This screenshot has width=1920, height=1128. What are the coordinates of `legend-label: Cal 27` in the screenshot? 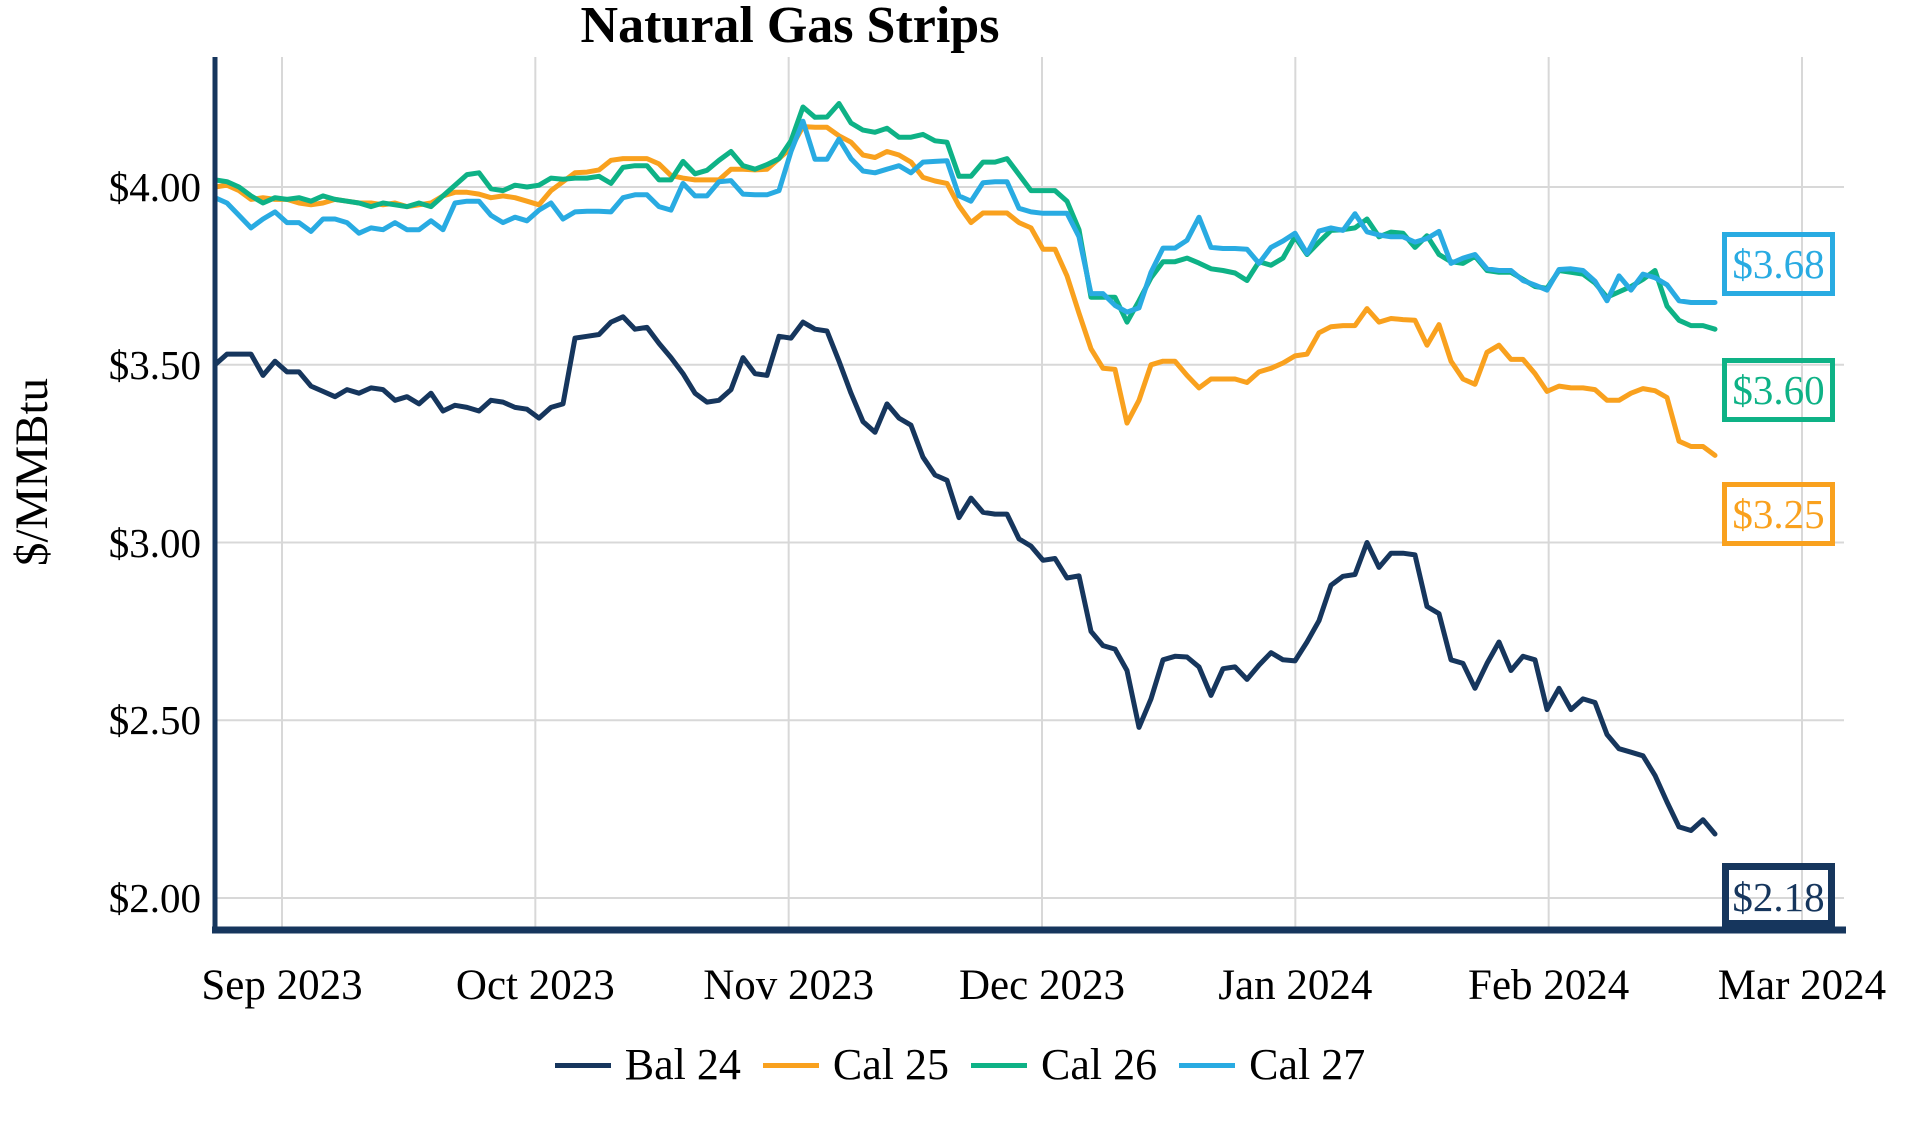 It's located at (1307, 1064).